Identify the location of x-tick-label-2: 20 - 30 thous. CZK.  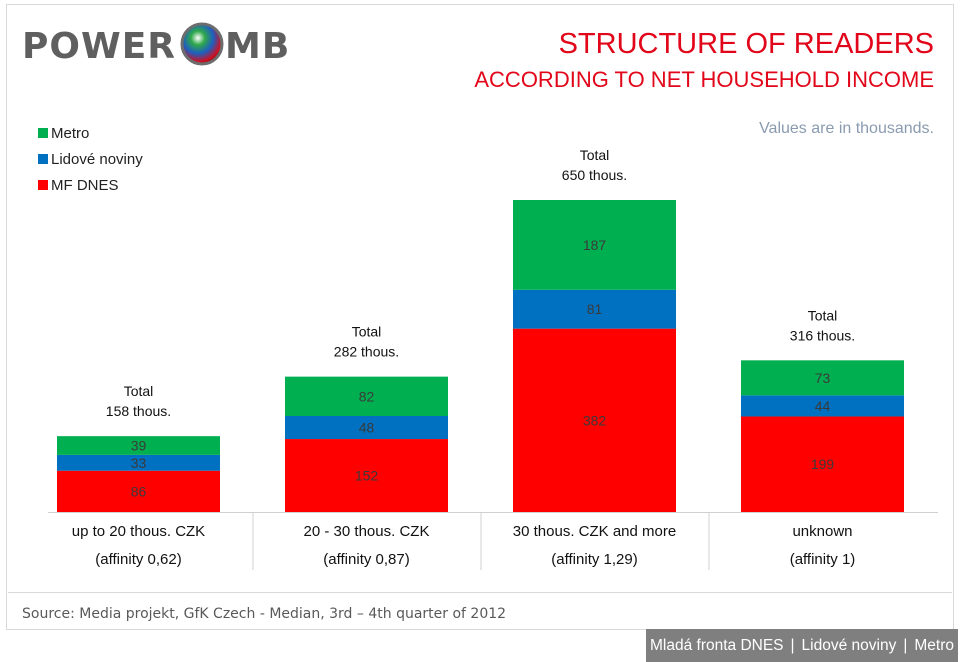
(367, 531).